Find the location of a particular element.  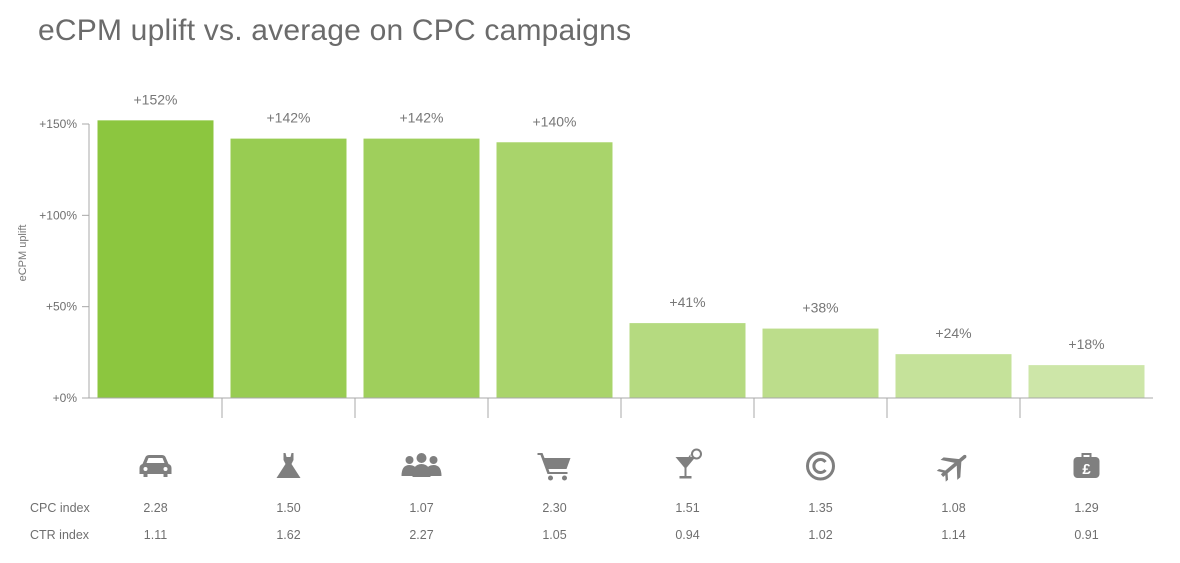

bar-data-label: +24% is located at coordinates (953, 333).